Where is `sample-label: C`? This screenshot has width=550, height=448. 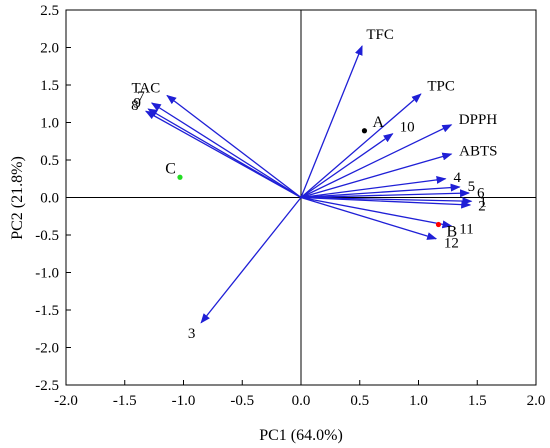
sample-label: C is located at coordinates (170, 168).